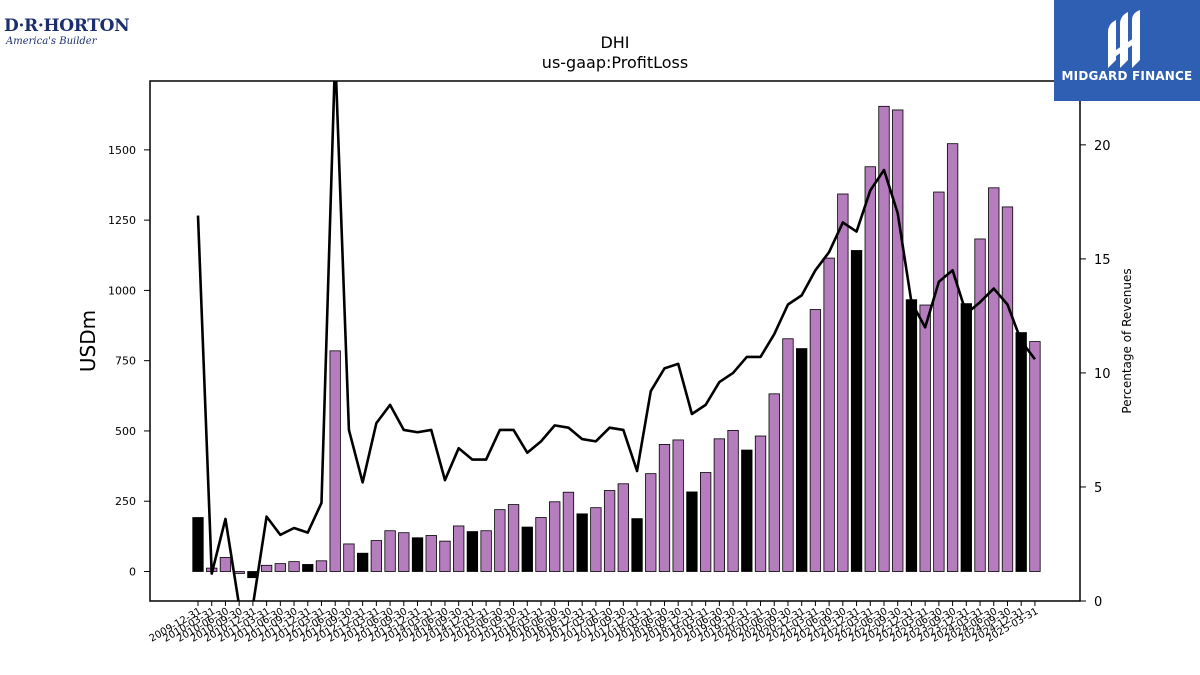  Describe the element at coordinates (1127, 340) in the screenshot. I see `y2-axis-label: Percentage of Revenues` at that location.